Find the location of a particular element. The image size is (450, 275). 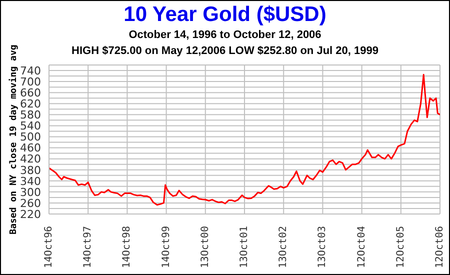

y-tick-label: 460 is located at coordinates (30, 148).